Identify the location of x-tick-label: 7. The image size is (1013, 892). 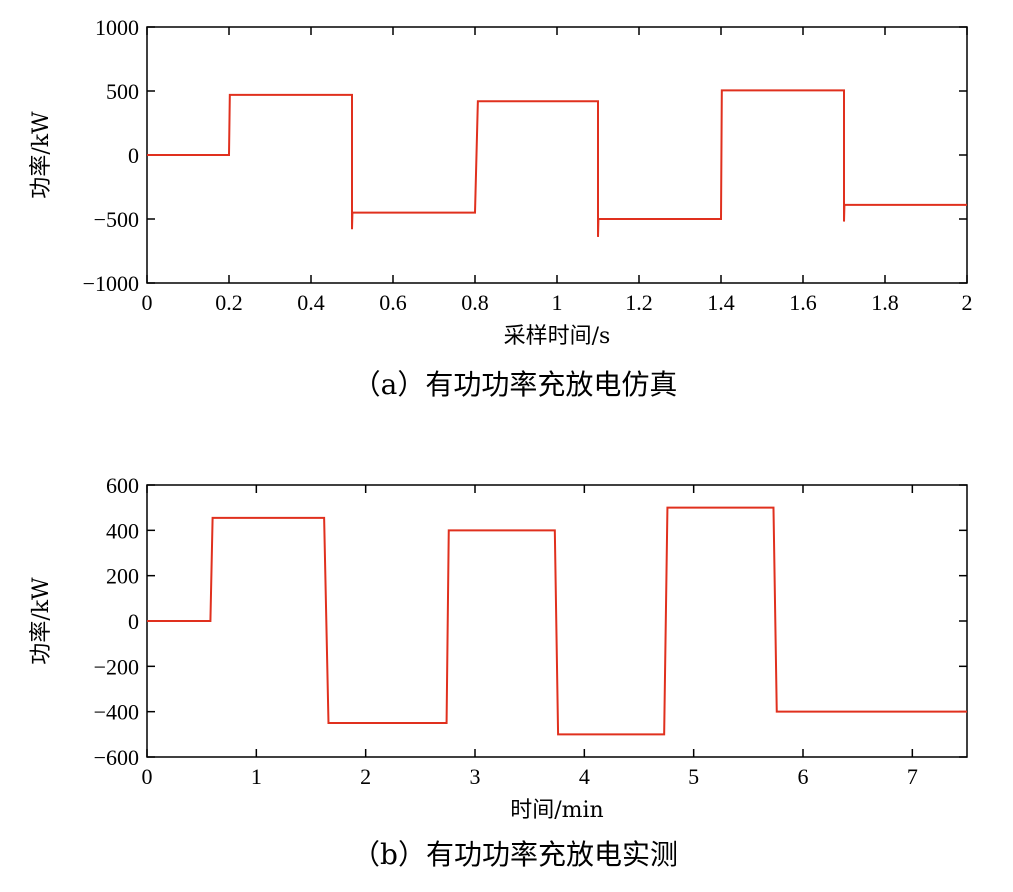
(912, 776).